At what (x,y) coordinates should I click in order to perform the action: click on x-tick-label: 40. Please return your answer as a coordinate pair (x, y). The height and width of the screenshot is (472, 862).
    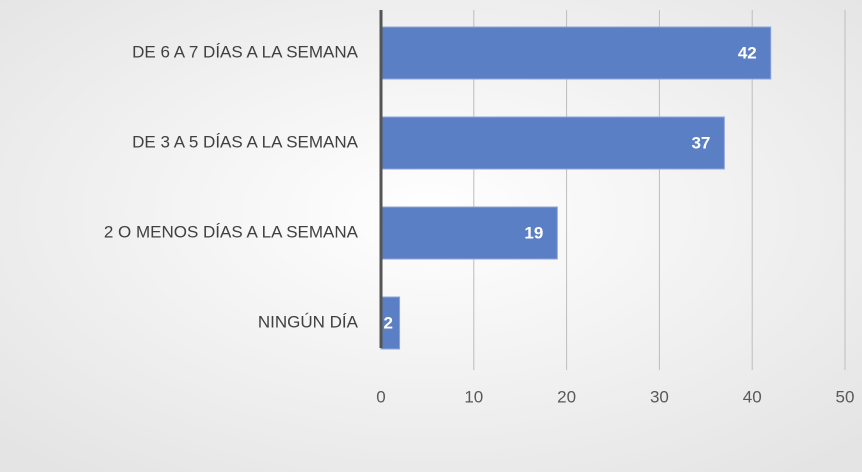
    Looking at the image, I should click on (752, 396).